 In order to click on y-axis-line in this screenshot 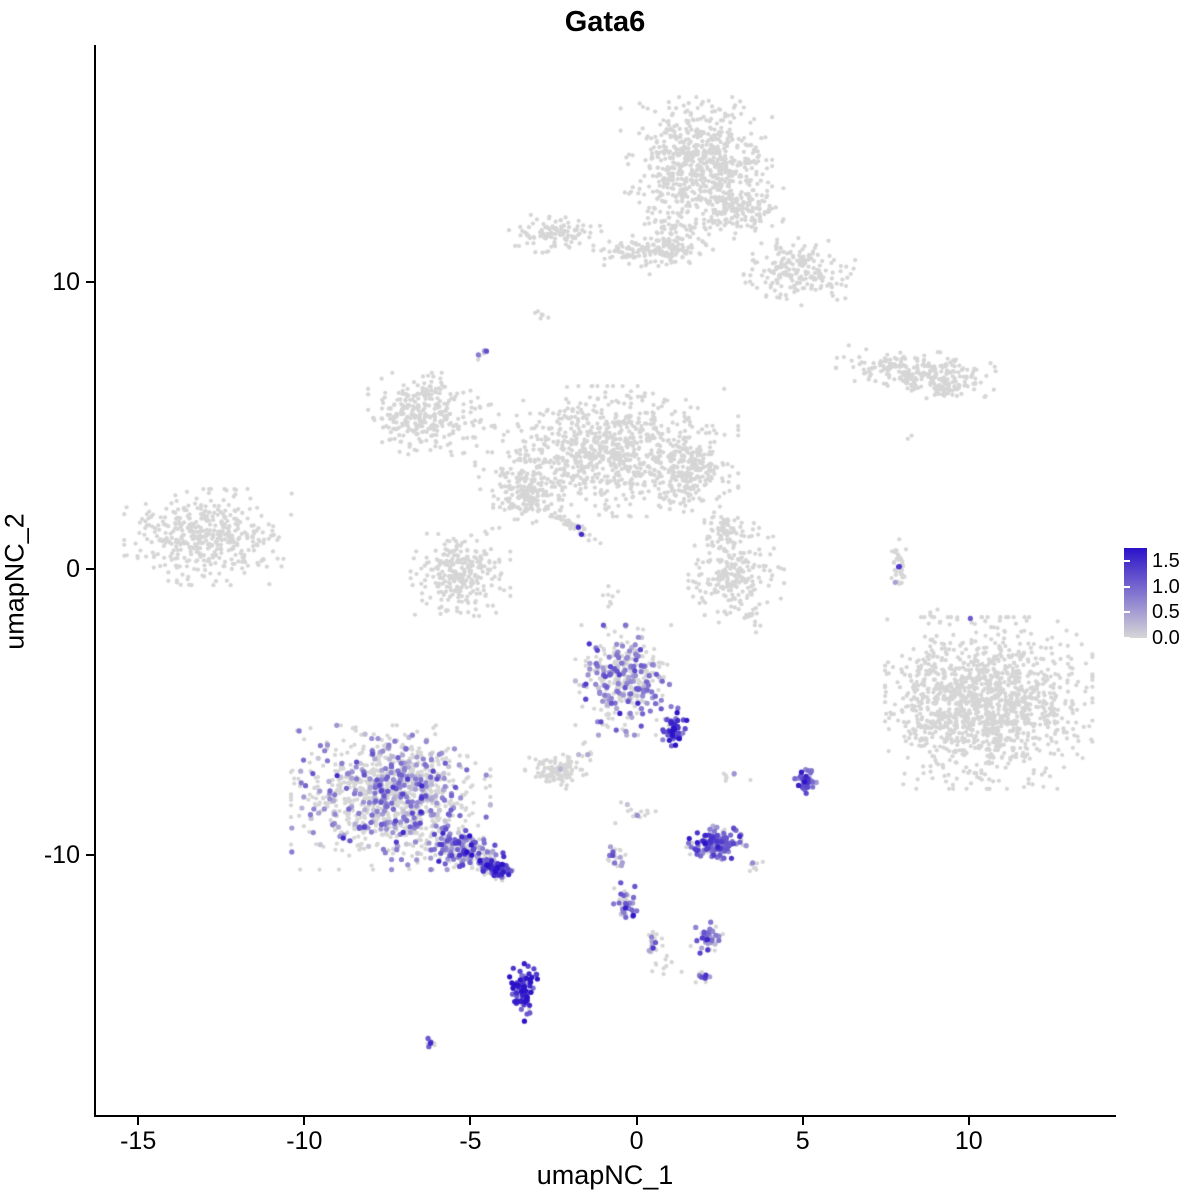, I will do `click(95, 581)`.